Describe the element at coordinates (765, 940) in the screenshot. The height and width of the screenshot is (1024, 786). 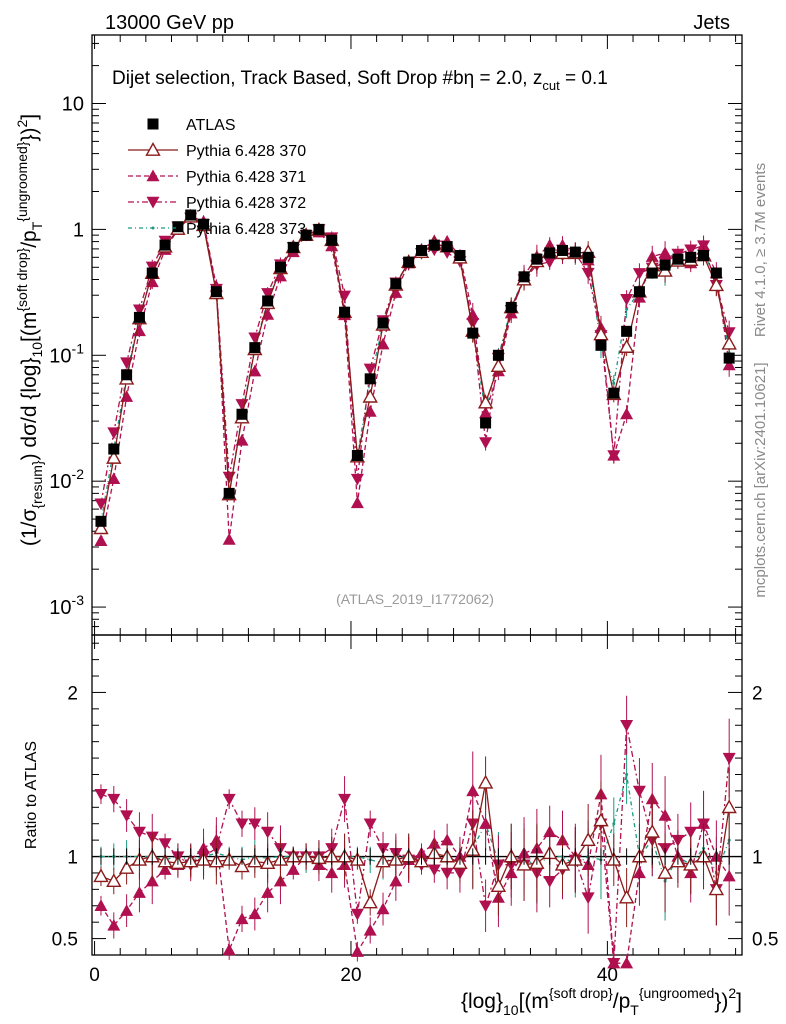
I see `ratio-tick-label-right: 0.5` at that location.